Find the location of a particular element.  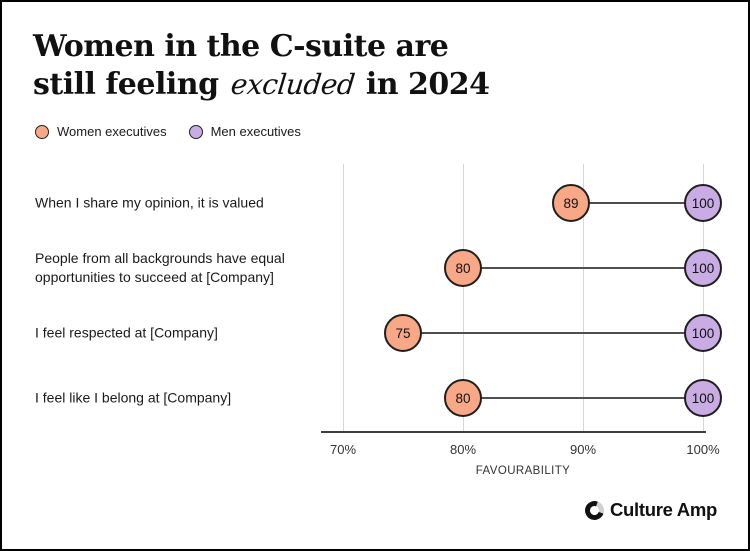

x-tick-label: 70% is located at coordinates (343, 449).